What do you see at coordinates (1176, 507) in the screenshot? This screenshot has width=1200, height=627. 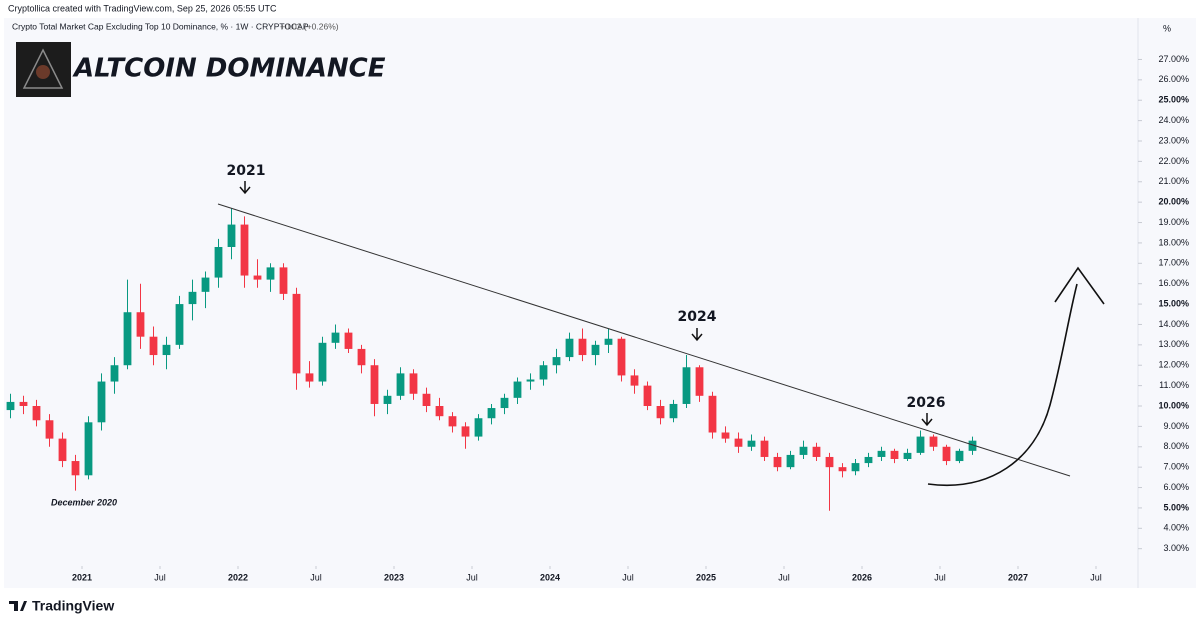 I see `y-tick-label: 5.00%` at bounding box center [1176, 507].